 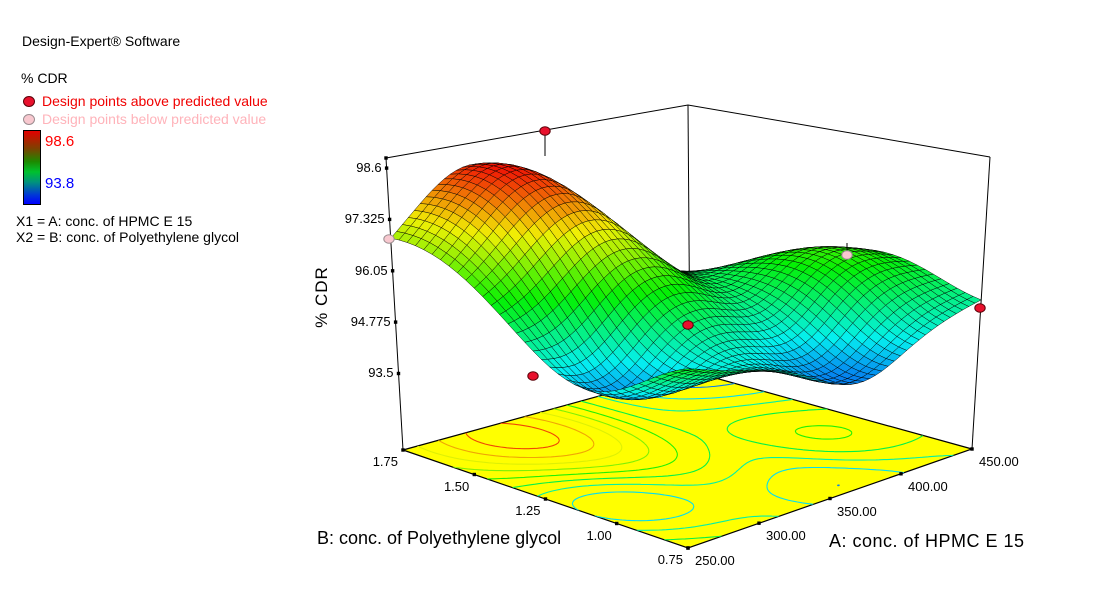 I want to click on y-tick-label: 1.25, so click(x=528, y=510).